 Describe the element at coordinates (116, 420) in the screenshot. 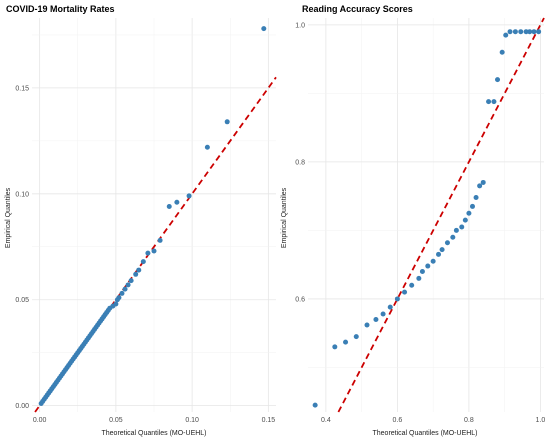

I see `x-tick-label: 0.05` at that location.